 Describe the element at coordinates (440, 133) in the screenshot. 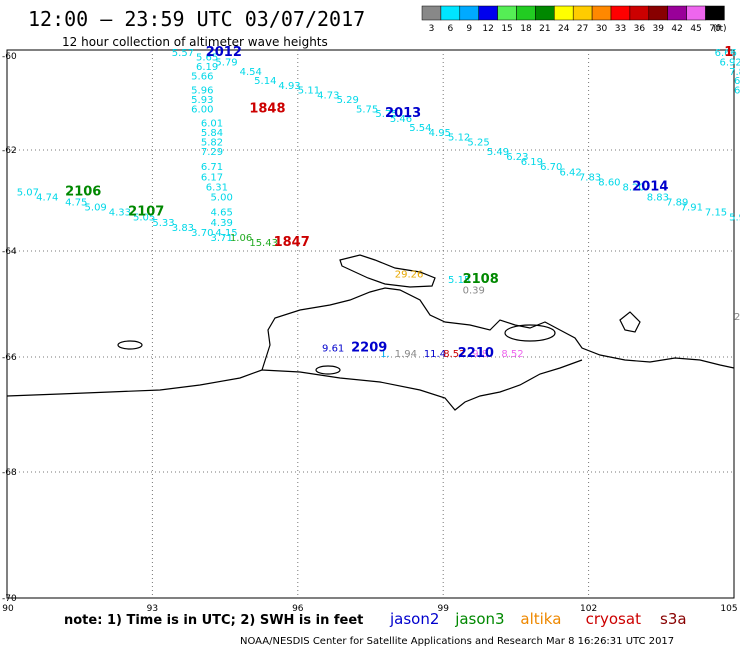

I see `wave-height-value: 4.95` at that location.